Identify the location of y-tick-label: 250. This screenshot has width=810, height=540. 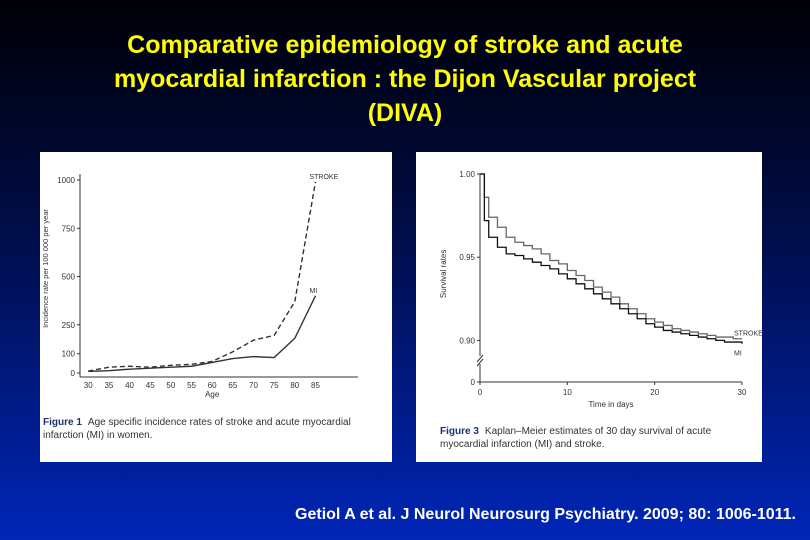
(69, 325).